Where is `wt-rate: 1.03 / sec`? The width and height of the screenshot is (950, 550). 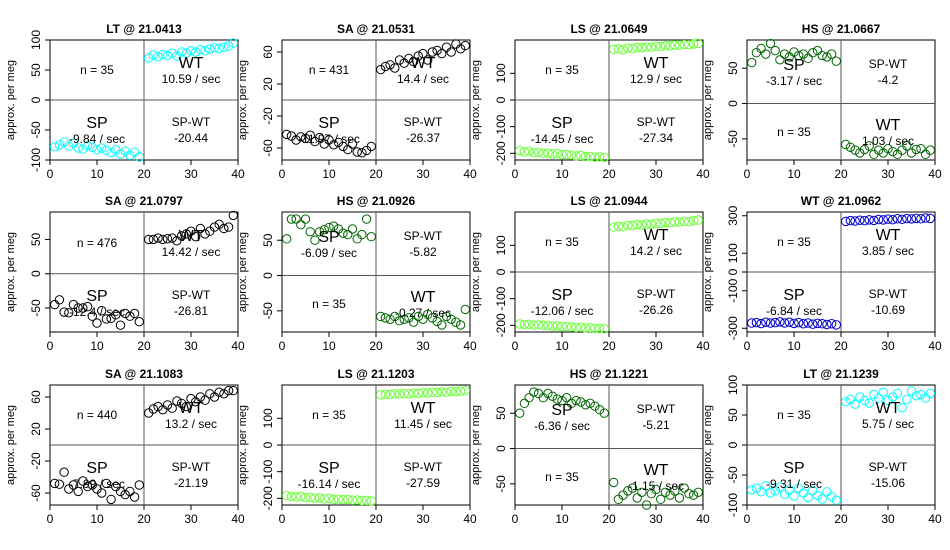 wt-rate: 1.03 / sec is located at coordinates (888, 141).